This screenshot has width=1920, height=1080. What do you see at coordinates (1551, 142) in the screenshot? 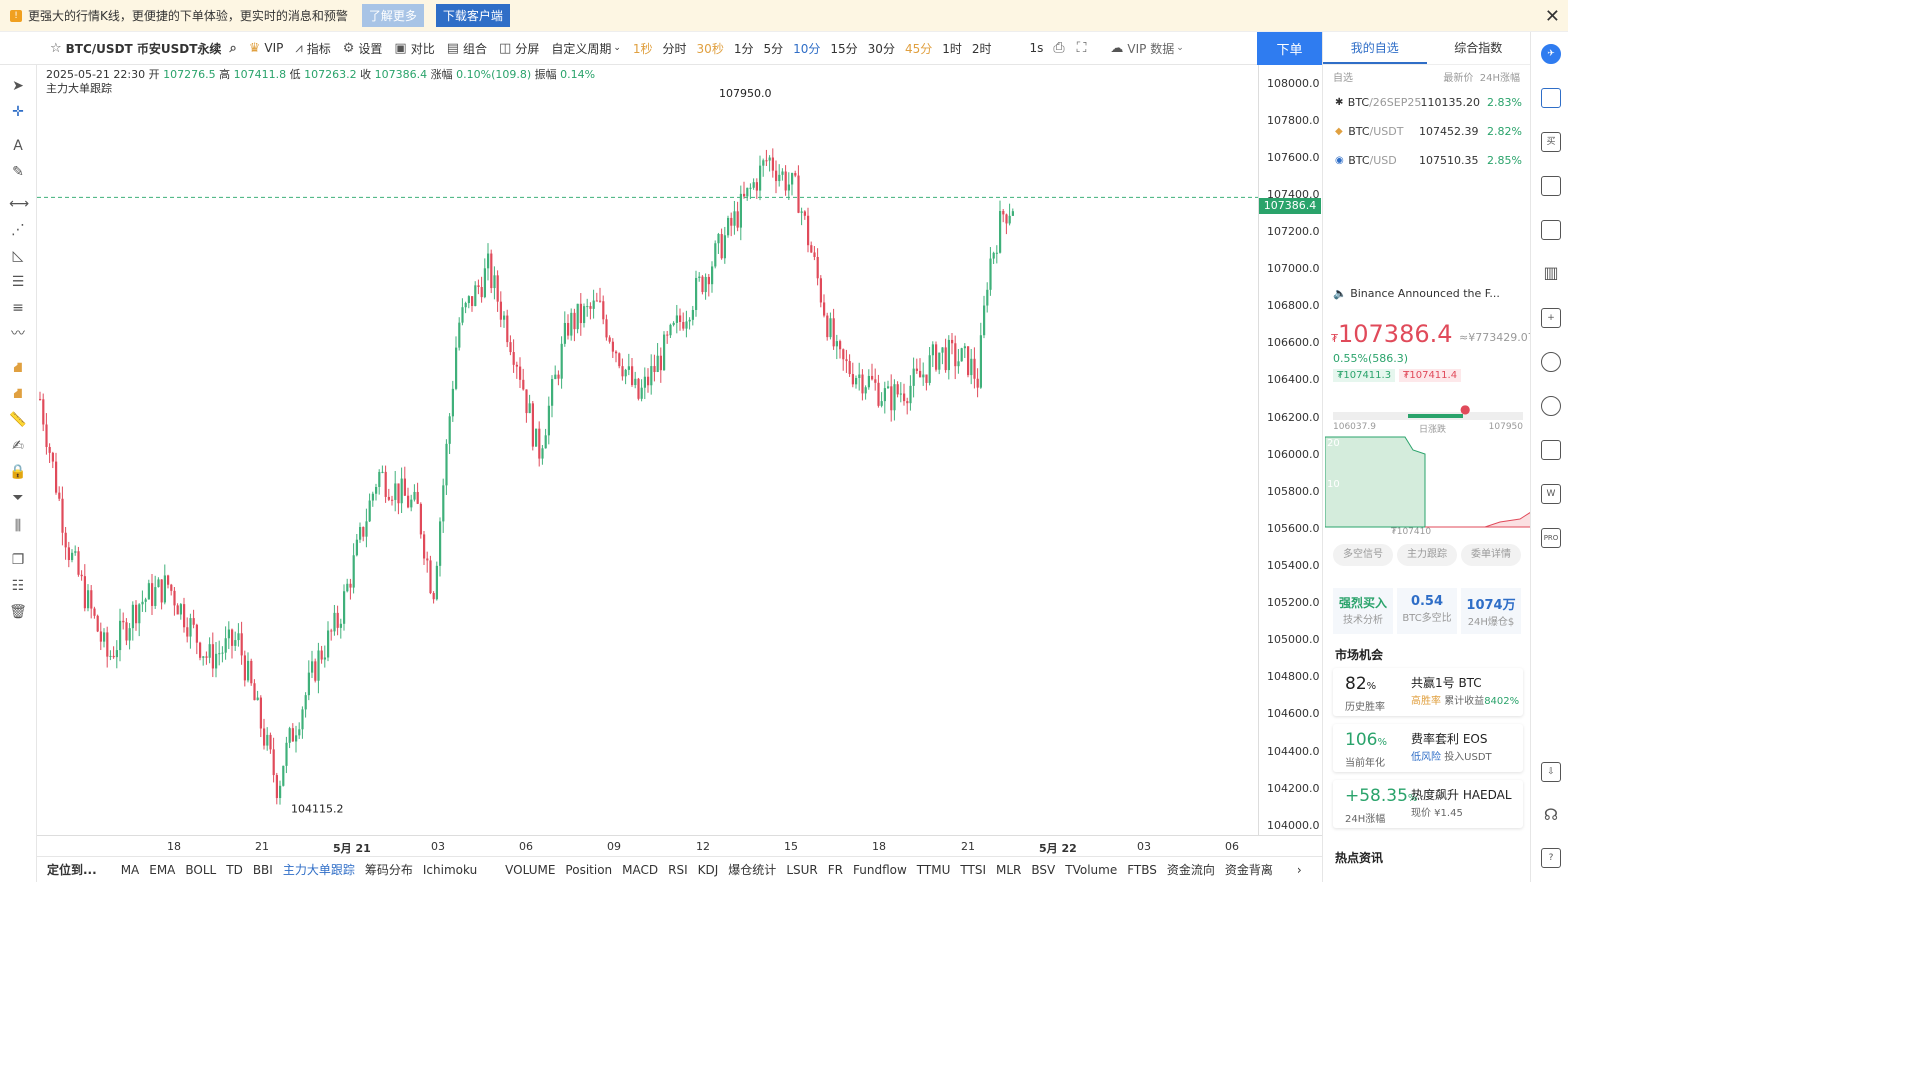
I see `buy-icon: 买` at bounding box center [1551, 142].